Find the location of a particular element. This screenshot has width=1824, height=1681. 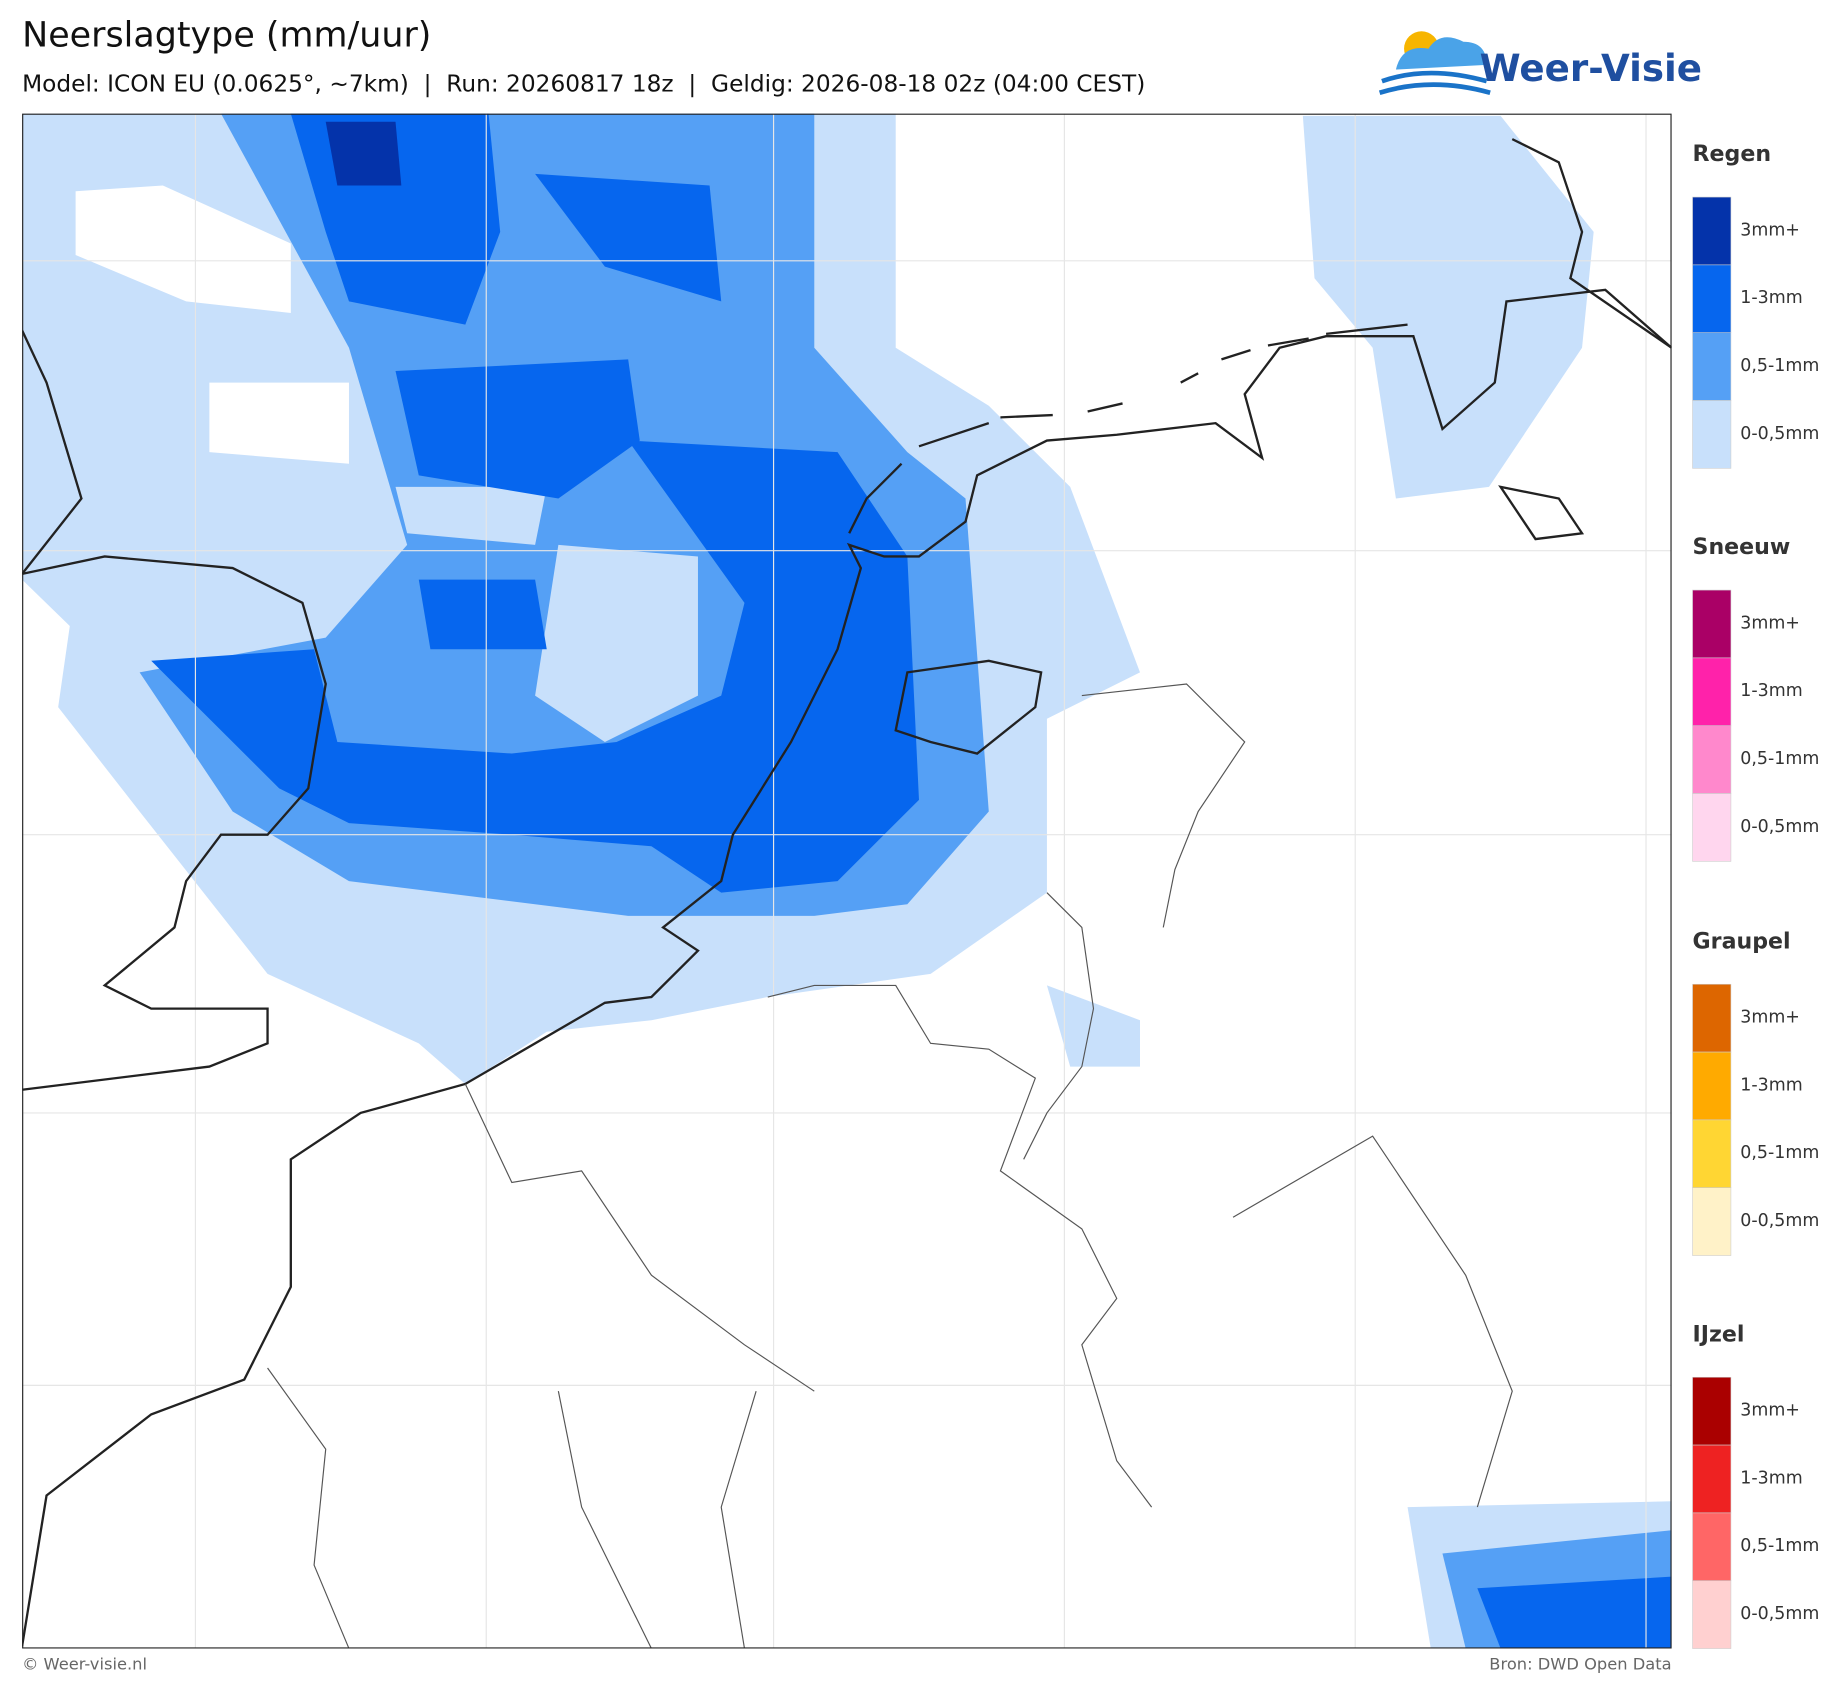

legend-title: Graupel is located at coordinates (1742, 941).